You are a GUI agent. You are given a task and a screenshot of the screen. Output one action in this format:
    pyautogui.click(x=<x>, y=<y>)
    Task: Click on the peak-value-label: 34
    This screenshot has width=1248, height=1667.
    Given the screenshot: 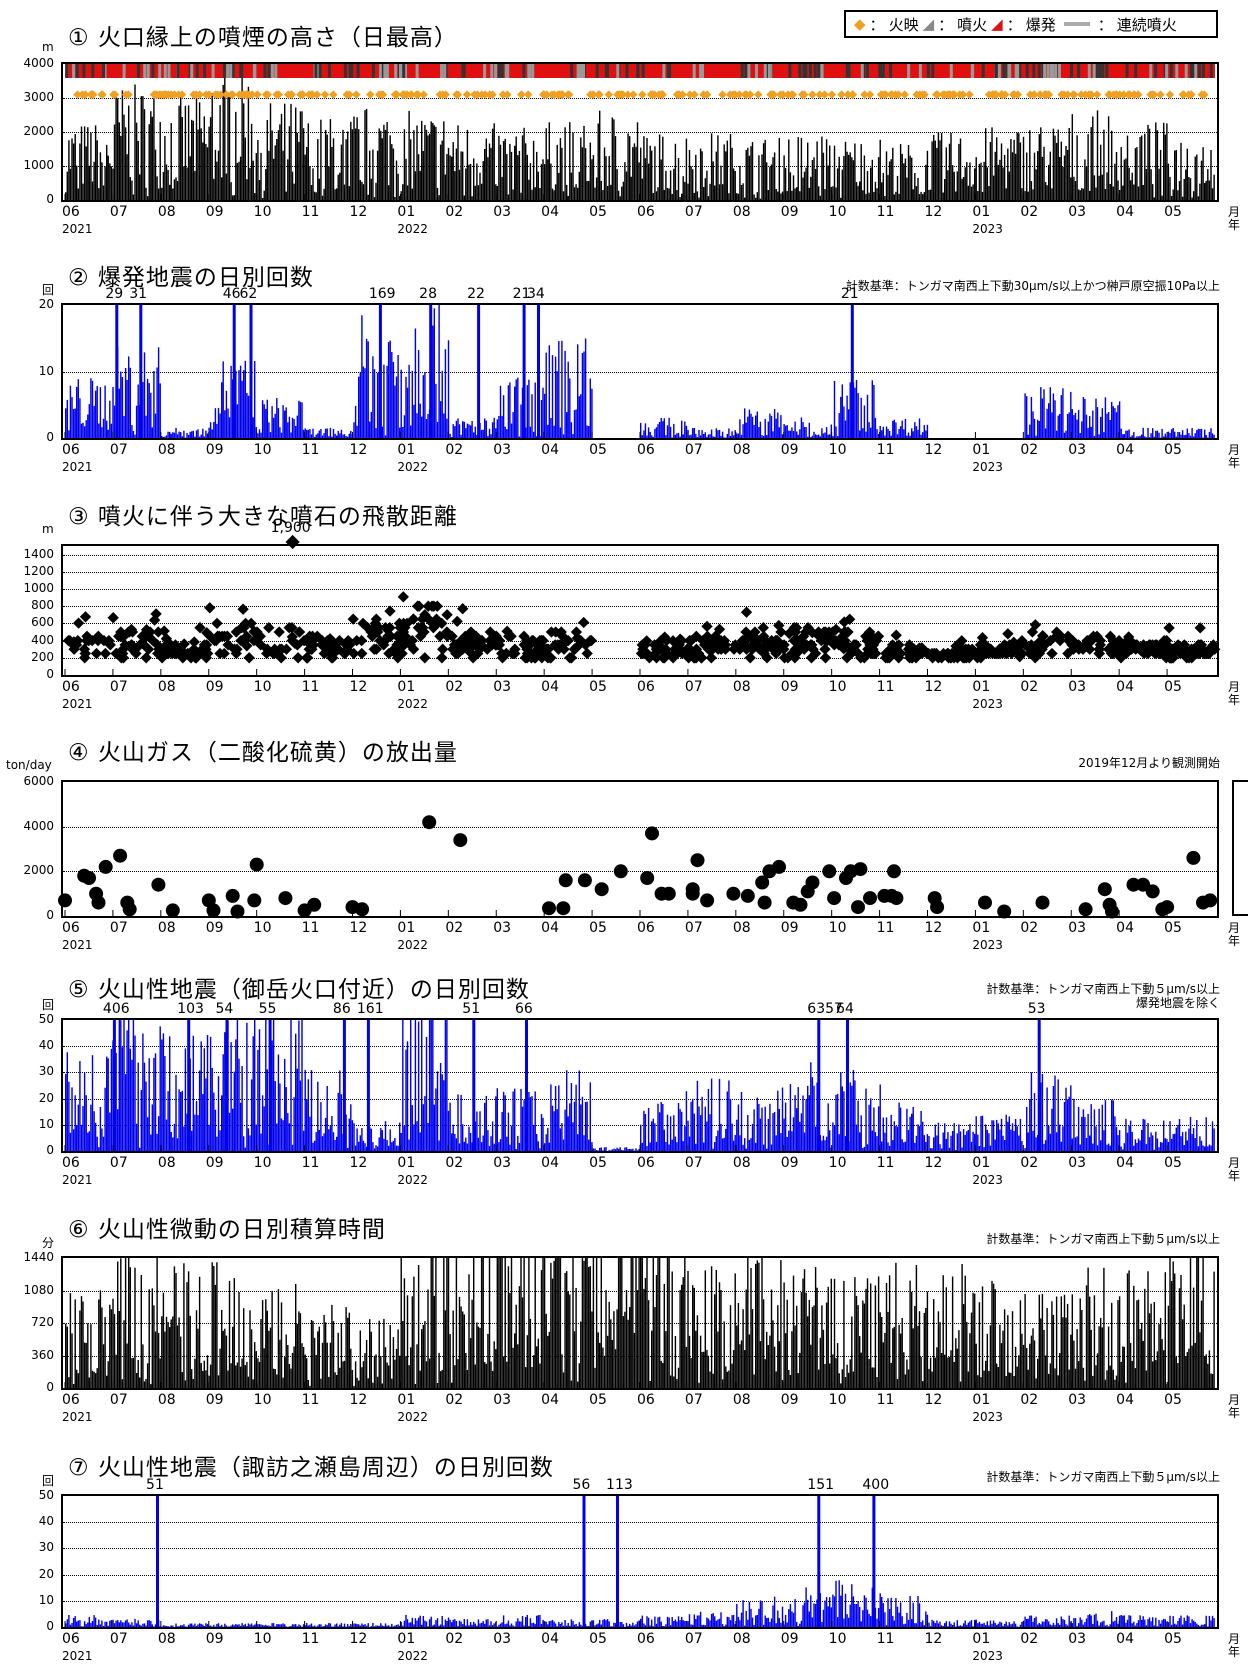 What is the action you would take?
    pyautogui.click(x=535, y=294)
    